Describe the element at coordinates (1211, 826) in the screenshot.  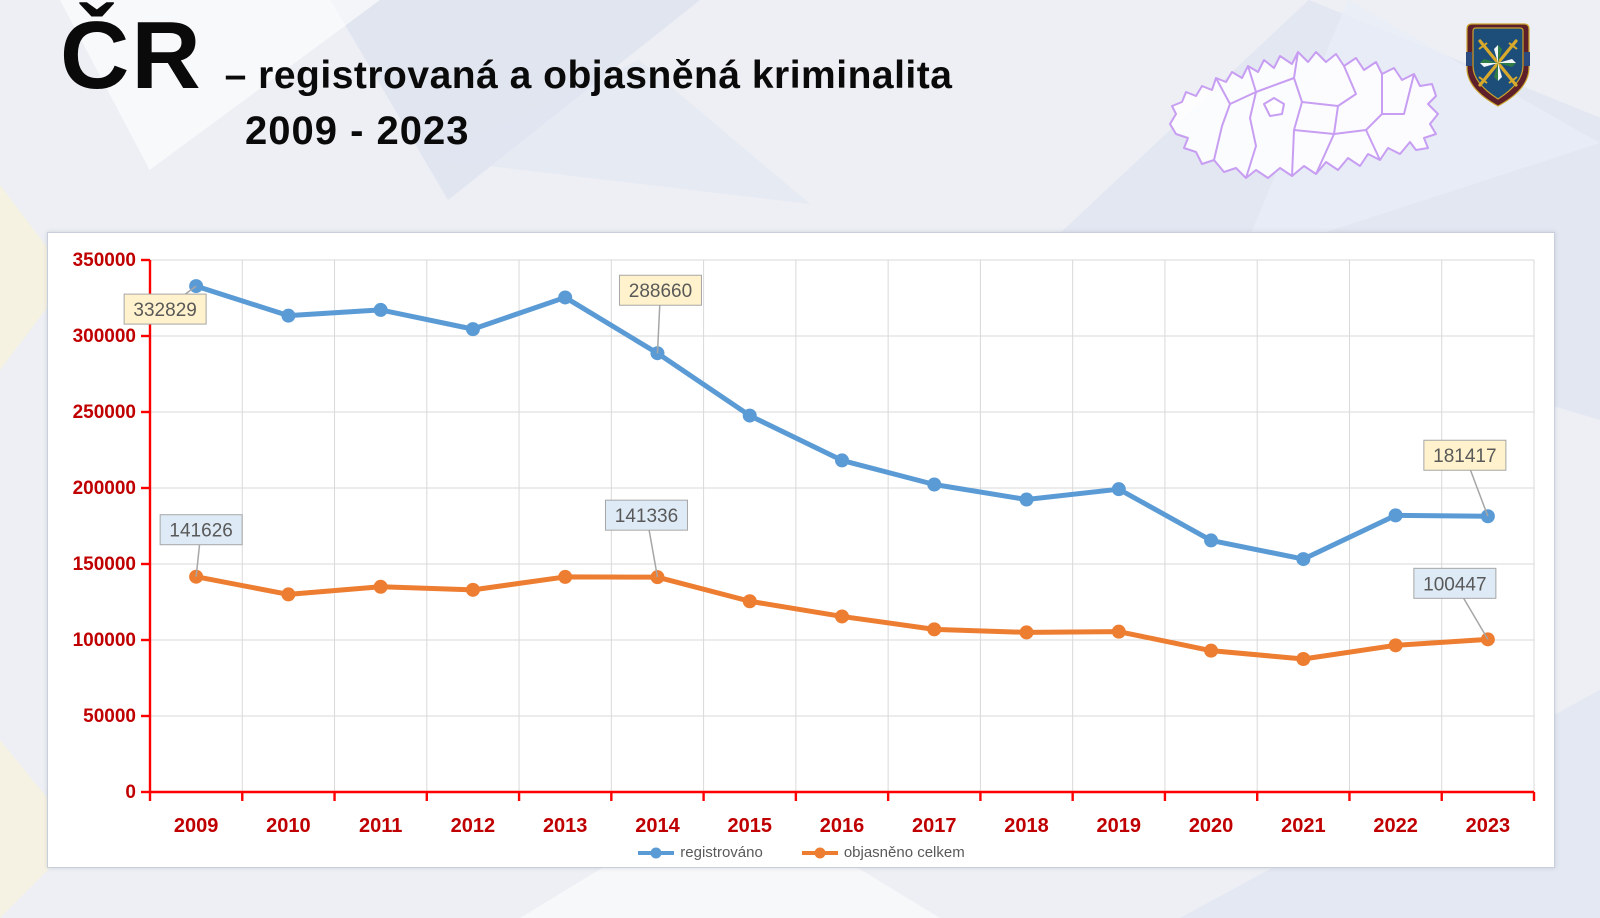
I see `x-tick-label: 2020` at that location.